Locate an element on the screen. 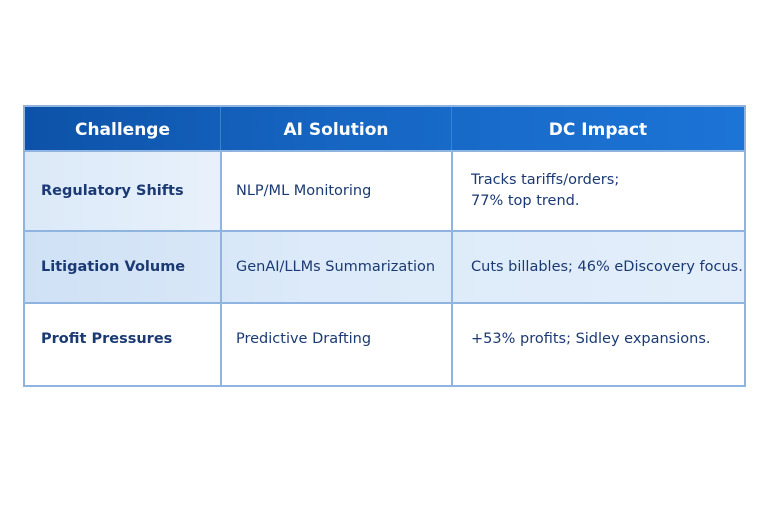 The image size is (768, 512). cell-solution: NLP/ML Monitoring is located at coordinates (335, 191).